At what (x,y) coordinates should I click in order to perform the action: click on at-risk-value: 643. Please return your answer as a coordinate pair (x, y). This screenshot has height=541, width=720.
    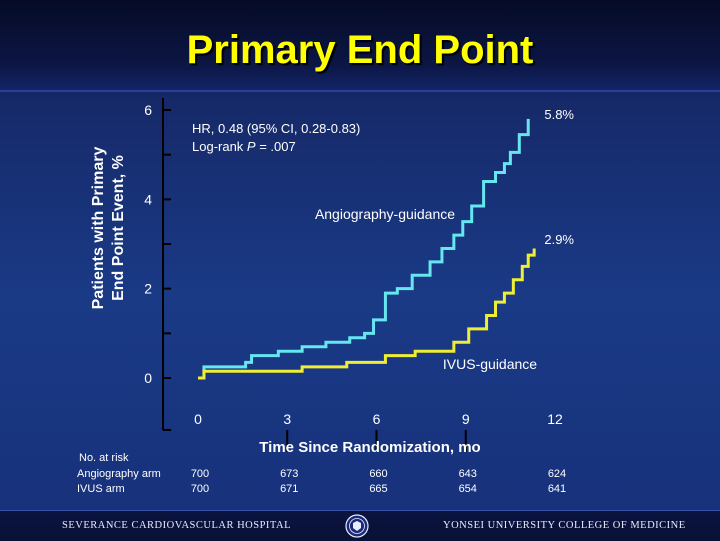
    Looking at the image, I should click on (468, 474).